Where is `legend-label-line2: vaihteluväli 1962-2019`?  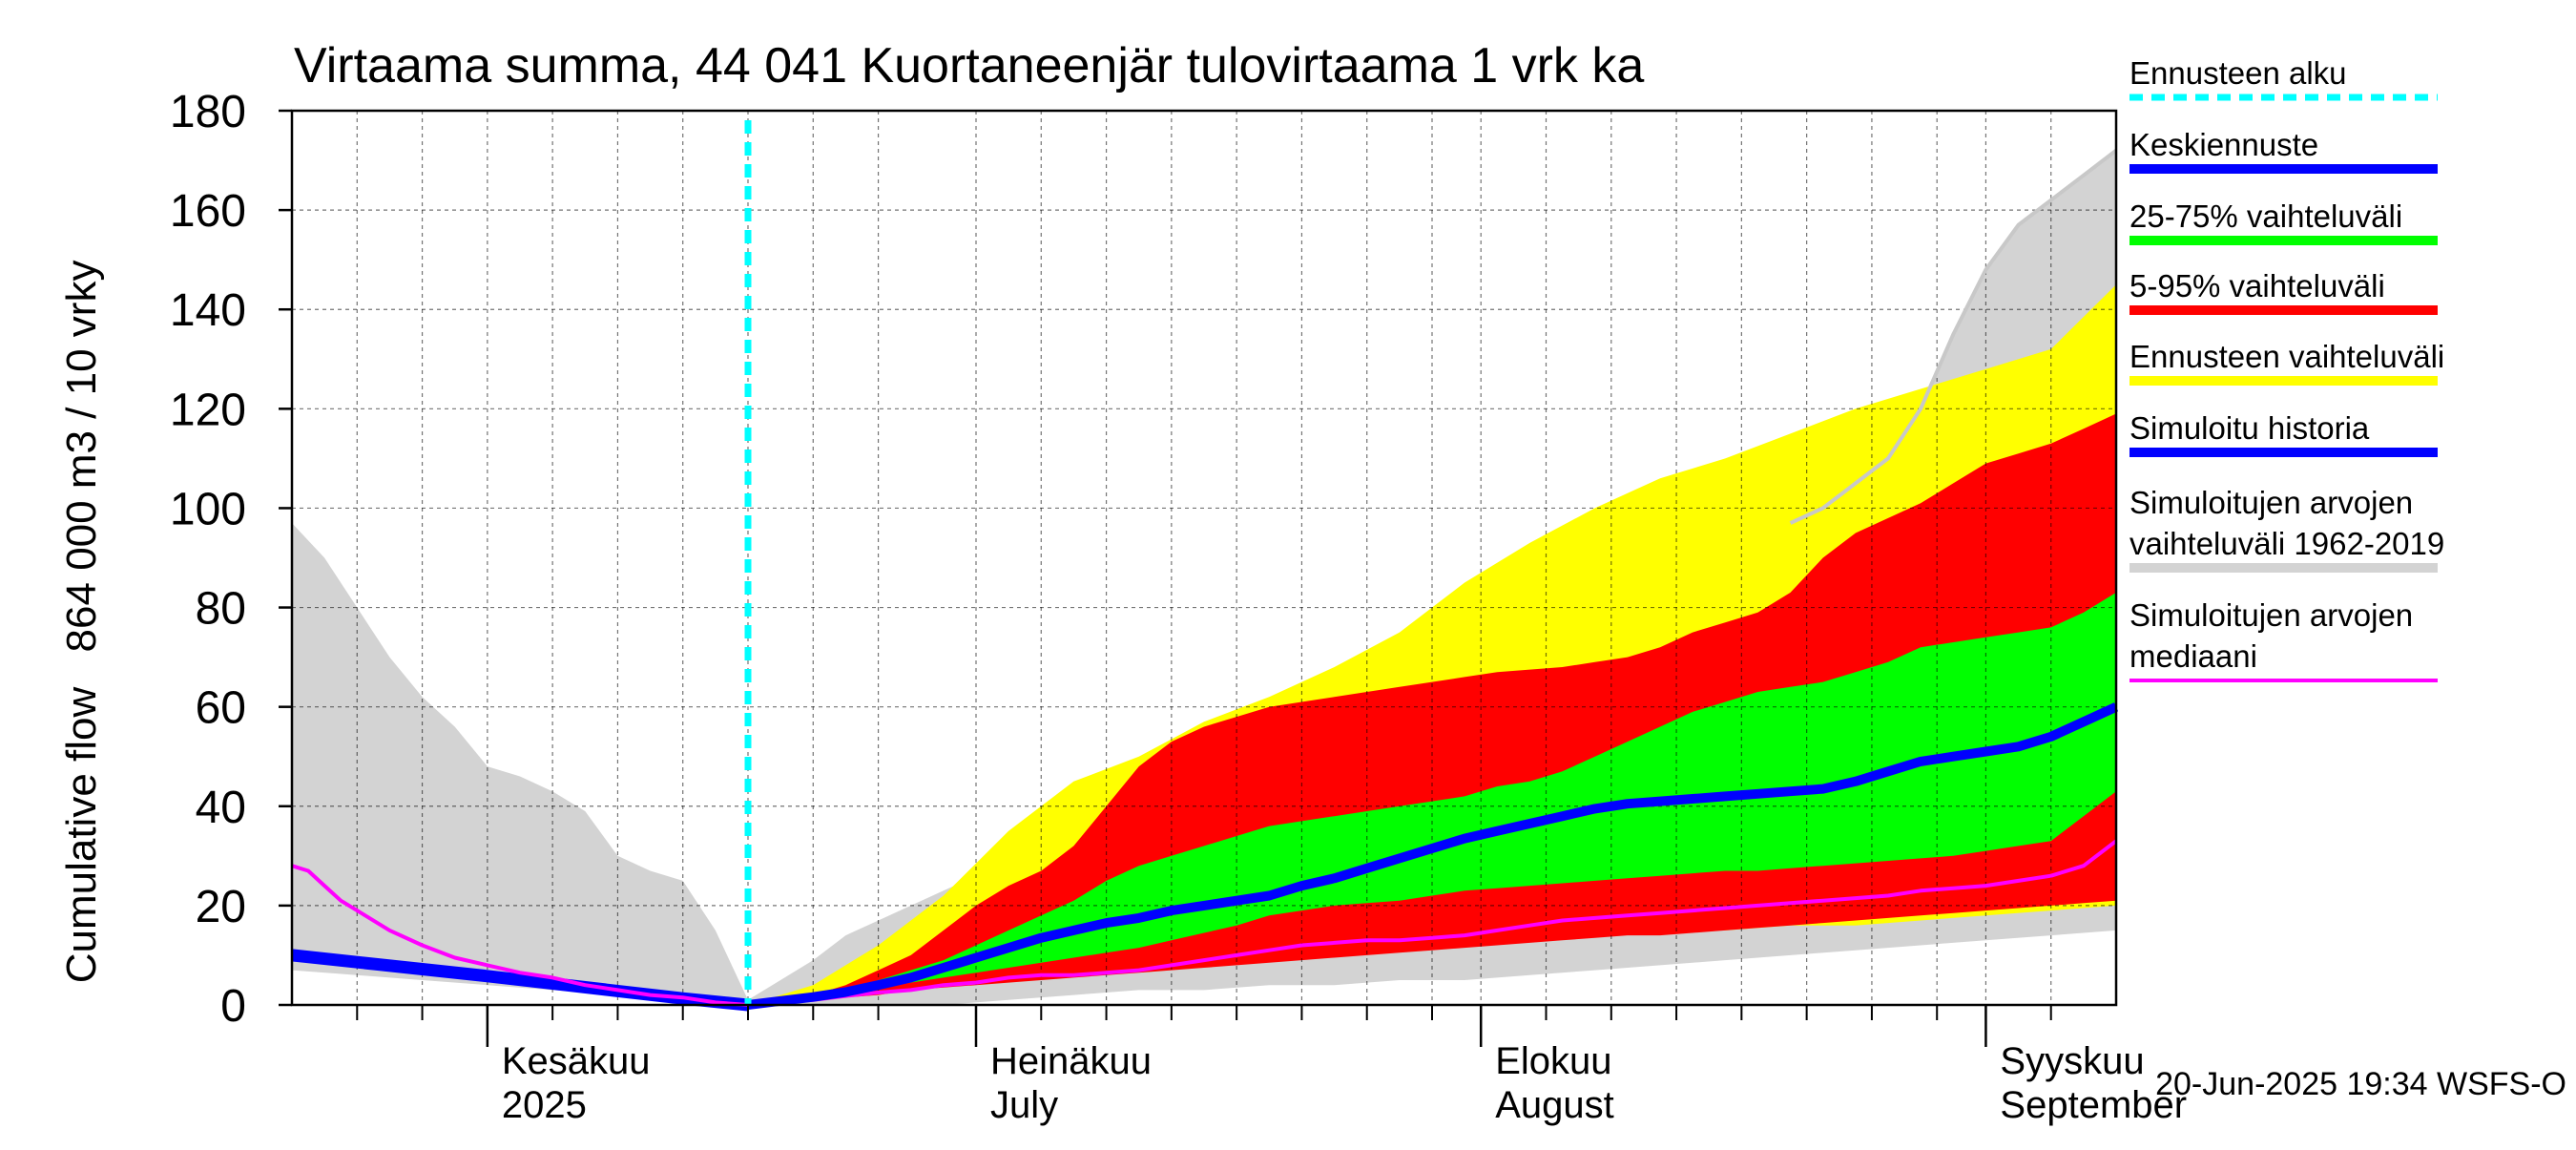 legend-label-line2: vaihteluväli 1962-2019 is located at coordinates (2286, 543).